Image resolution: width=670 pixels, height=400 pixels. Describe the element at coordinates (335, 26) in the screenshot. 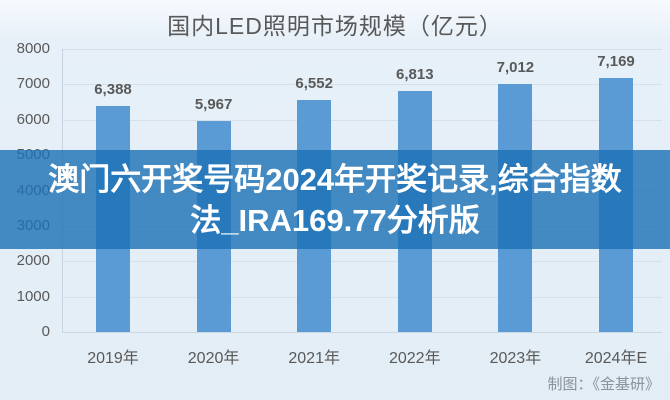

I see `chart-title: 国内LED照明市场规模（亿元）` at that location.